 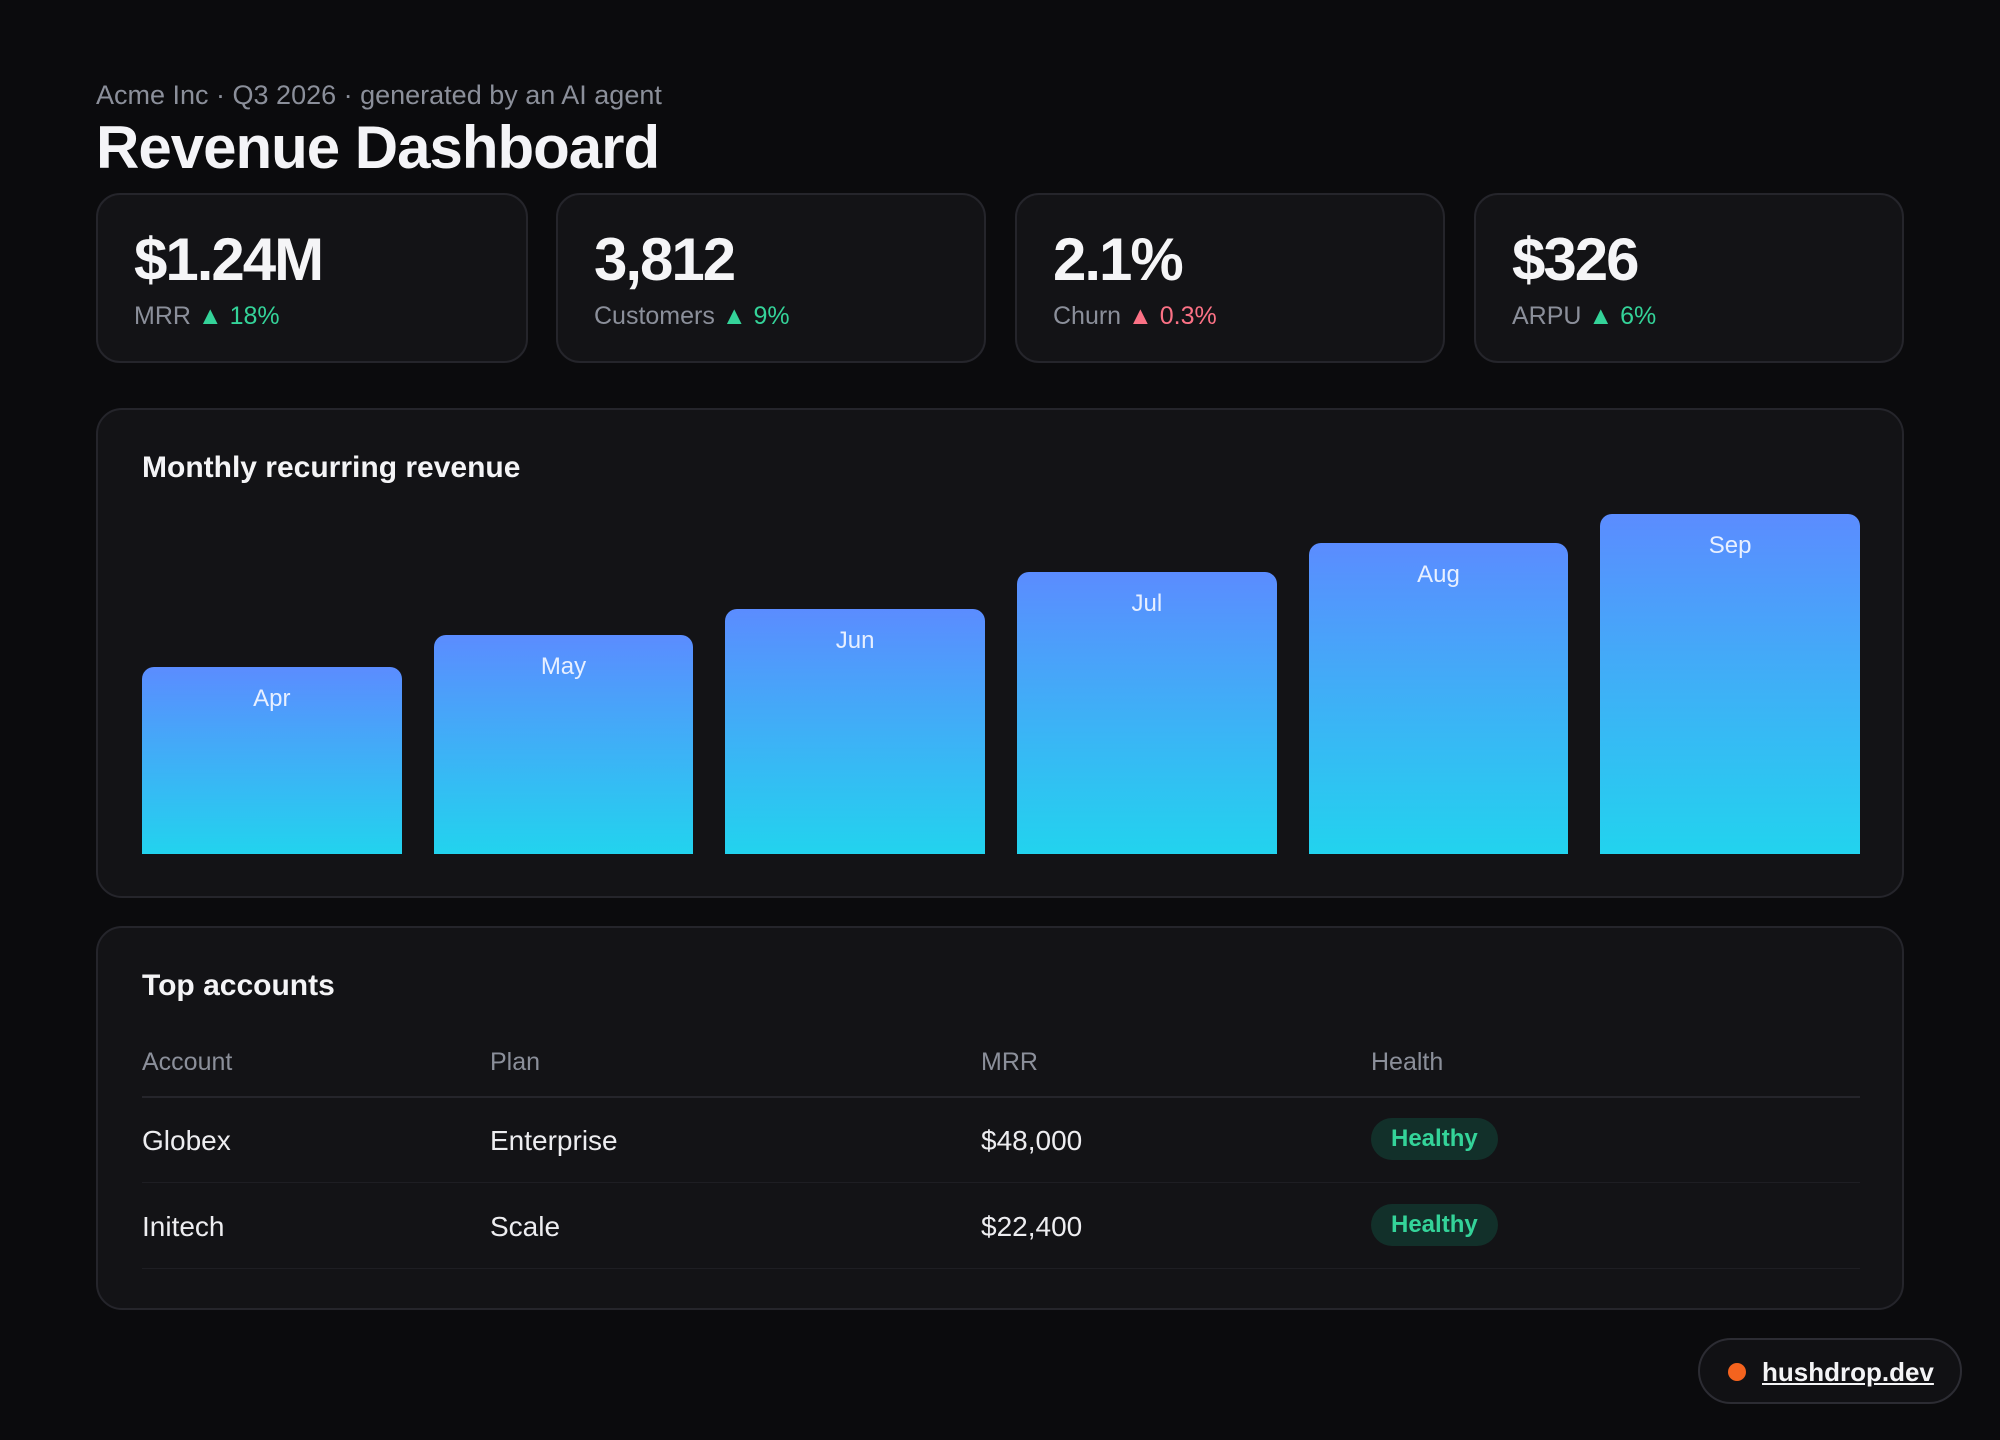 I want to click on kpi-subline: Customers ▲ 9%, so click(x=692, y=316).